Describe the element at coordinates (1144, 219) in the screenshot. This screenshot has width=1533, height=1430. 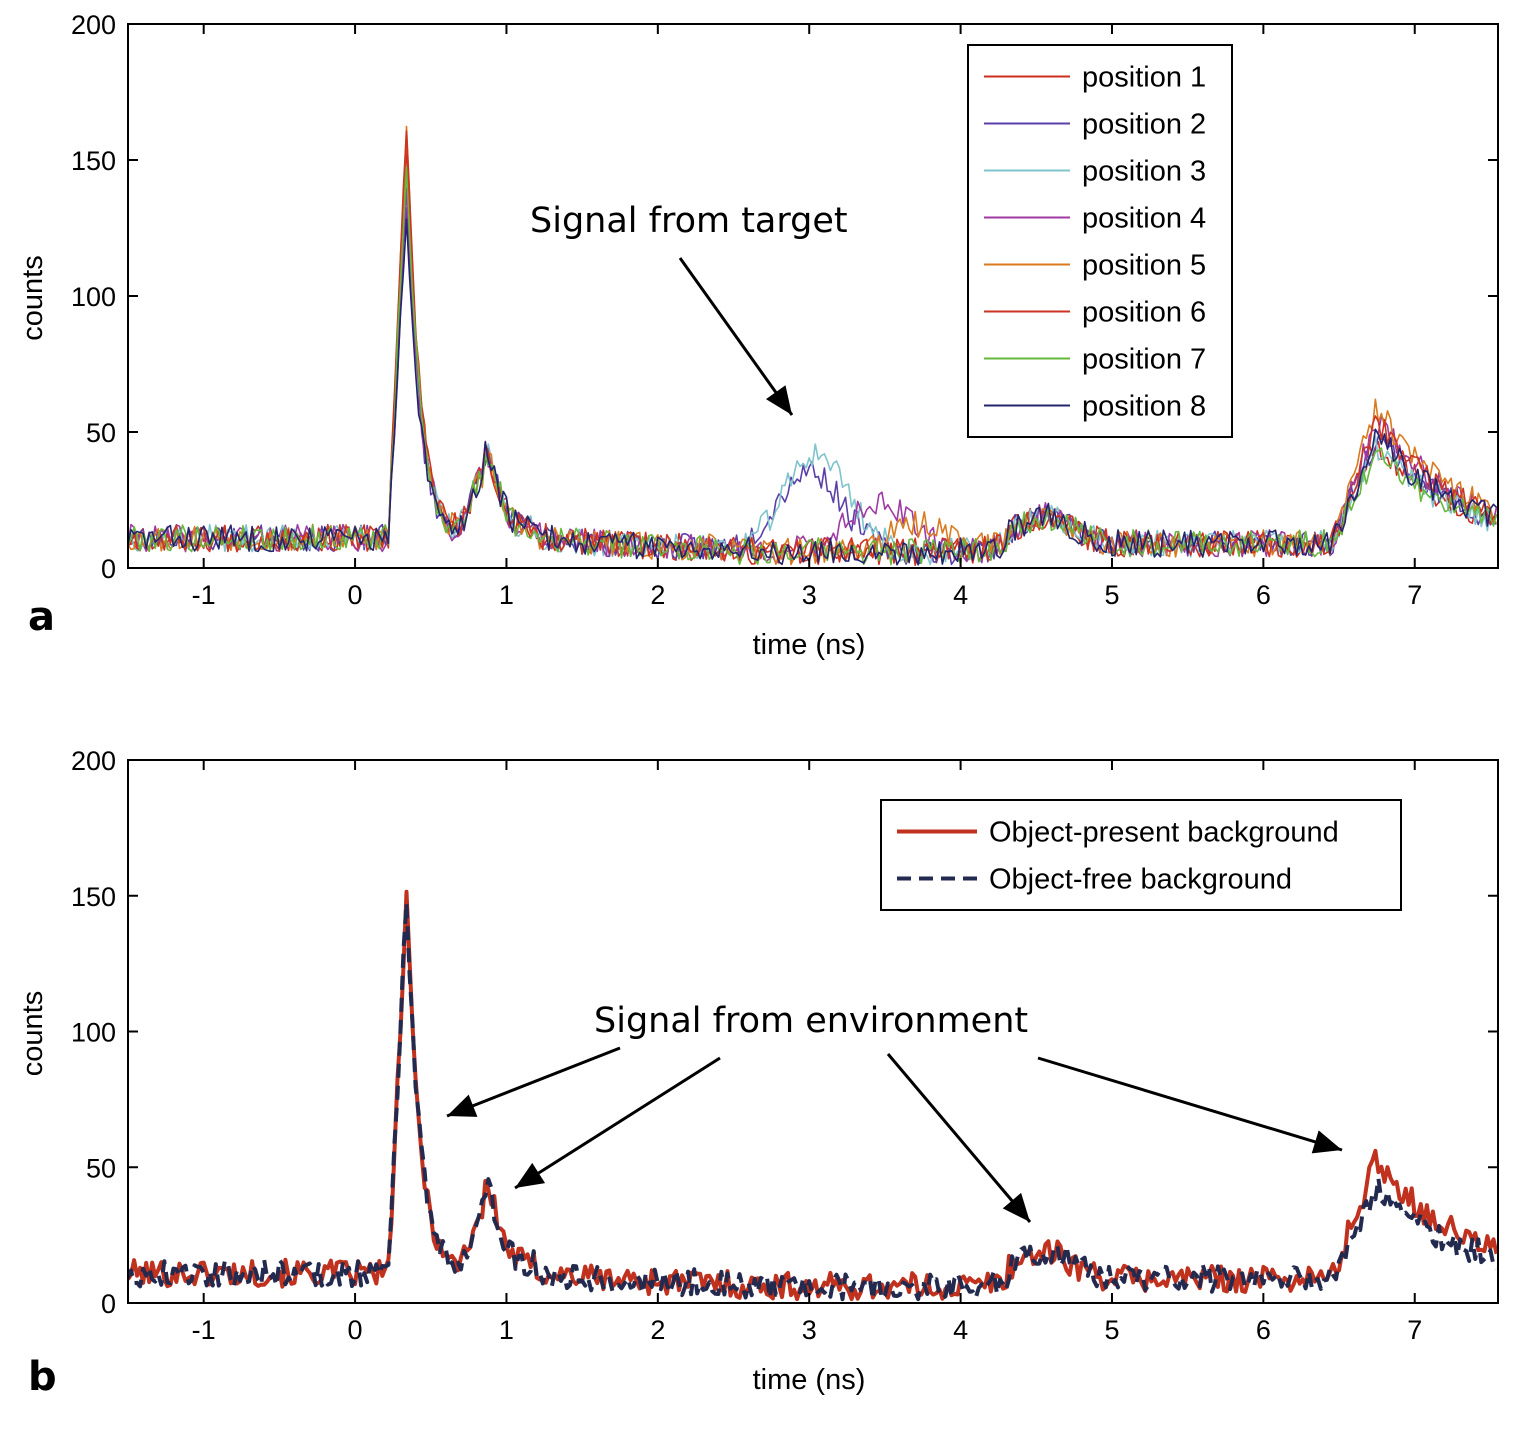
I see `legend-entry: position 4` at that location.